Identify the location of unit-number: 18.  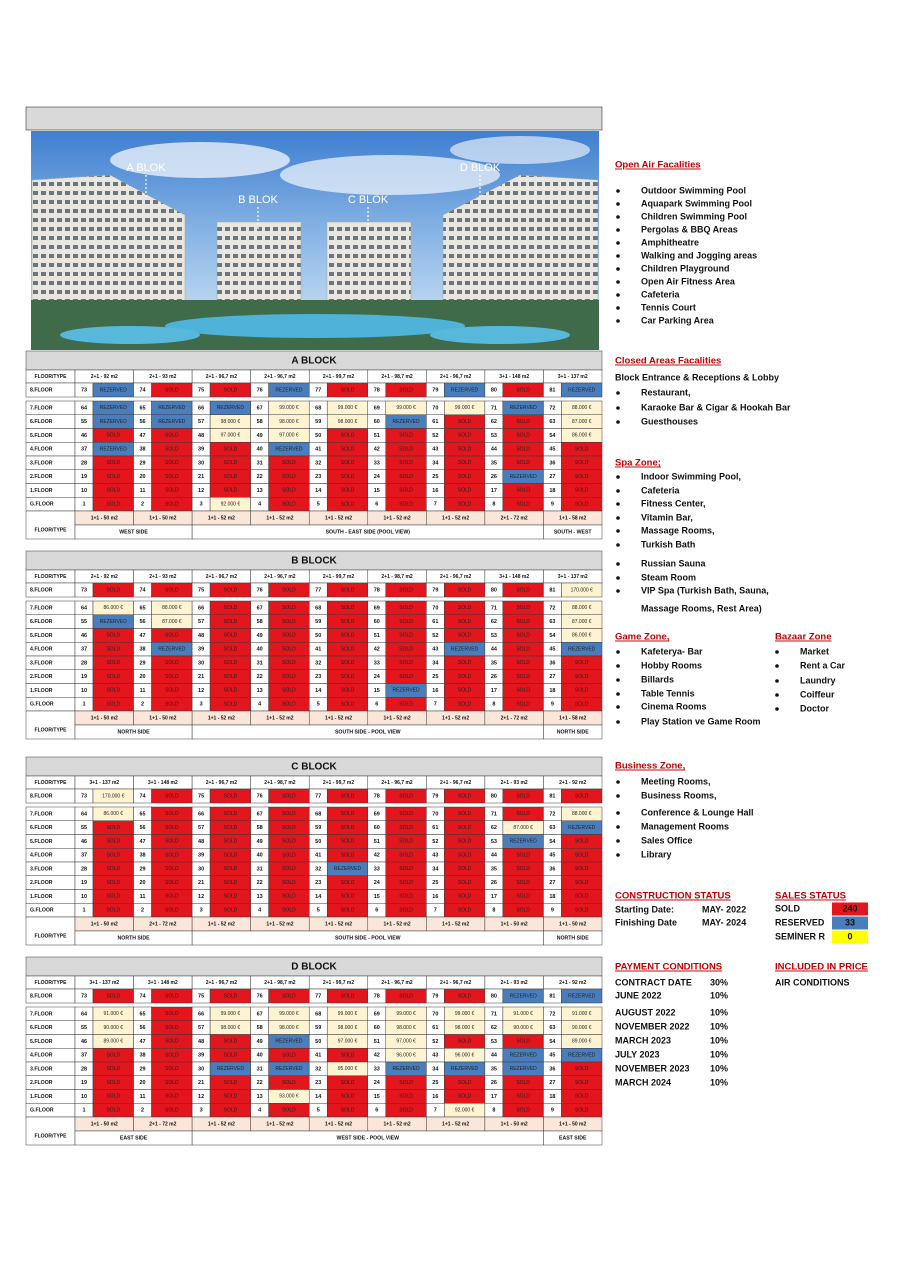
(552, 897).